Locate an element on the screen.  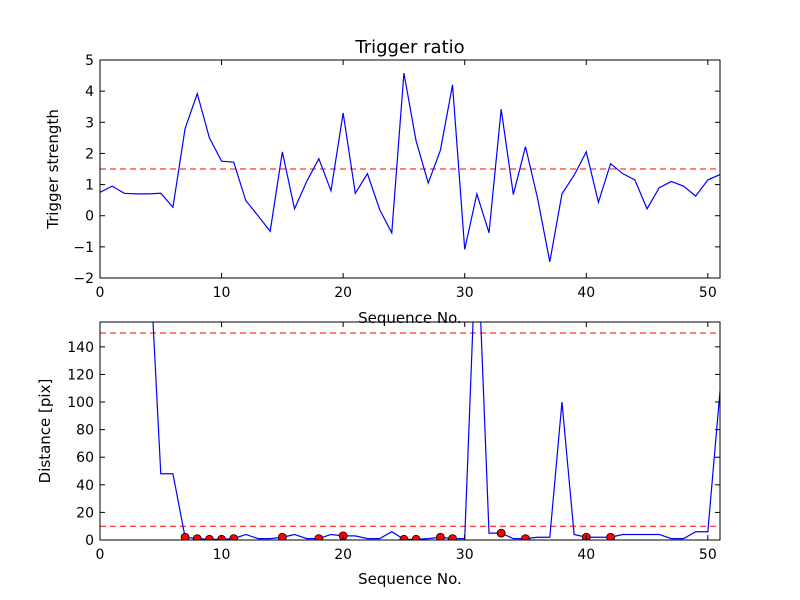
y-tick-label: 100 is located at coordinates (80, 403).